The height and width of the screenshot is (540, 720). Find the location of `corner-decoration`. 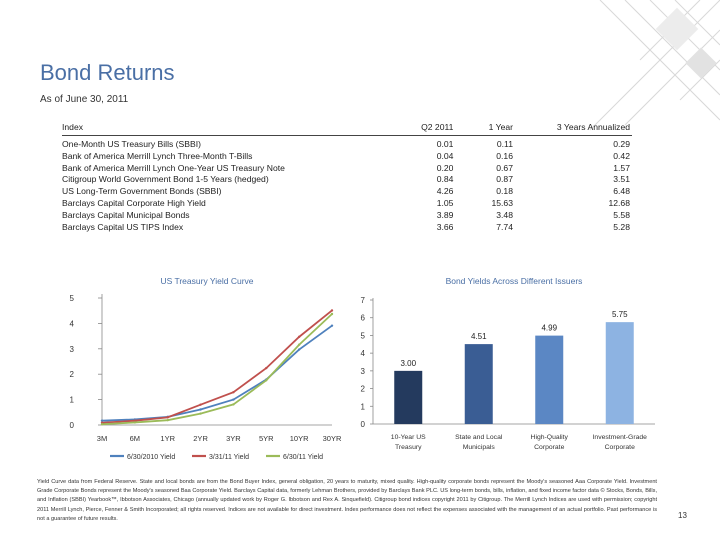

corner-decoration is located at coordinates (654, 65).